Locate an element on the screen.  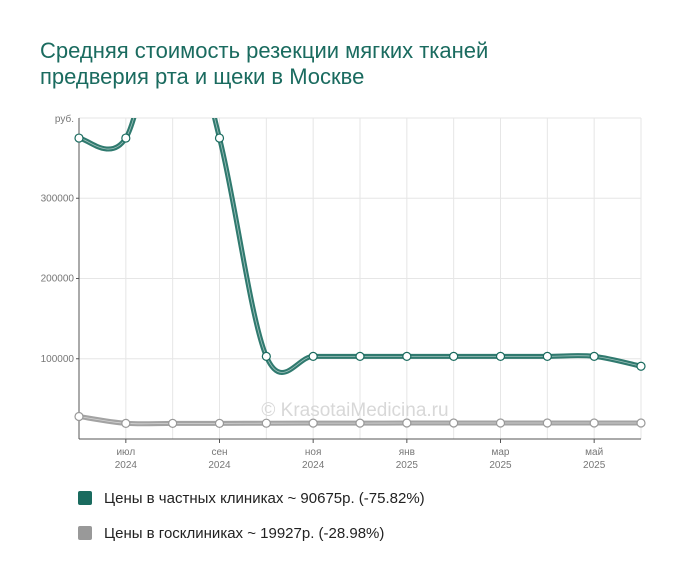
y-unit-label: руб. is located at coordinates (64, 119).